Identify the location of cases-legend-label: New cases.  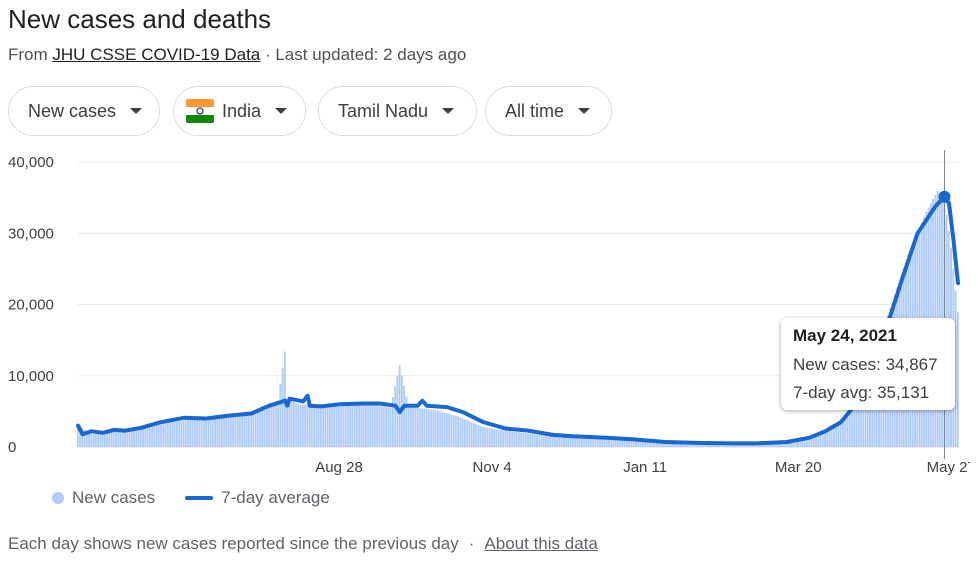
(114, 497).